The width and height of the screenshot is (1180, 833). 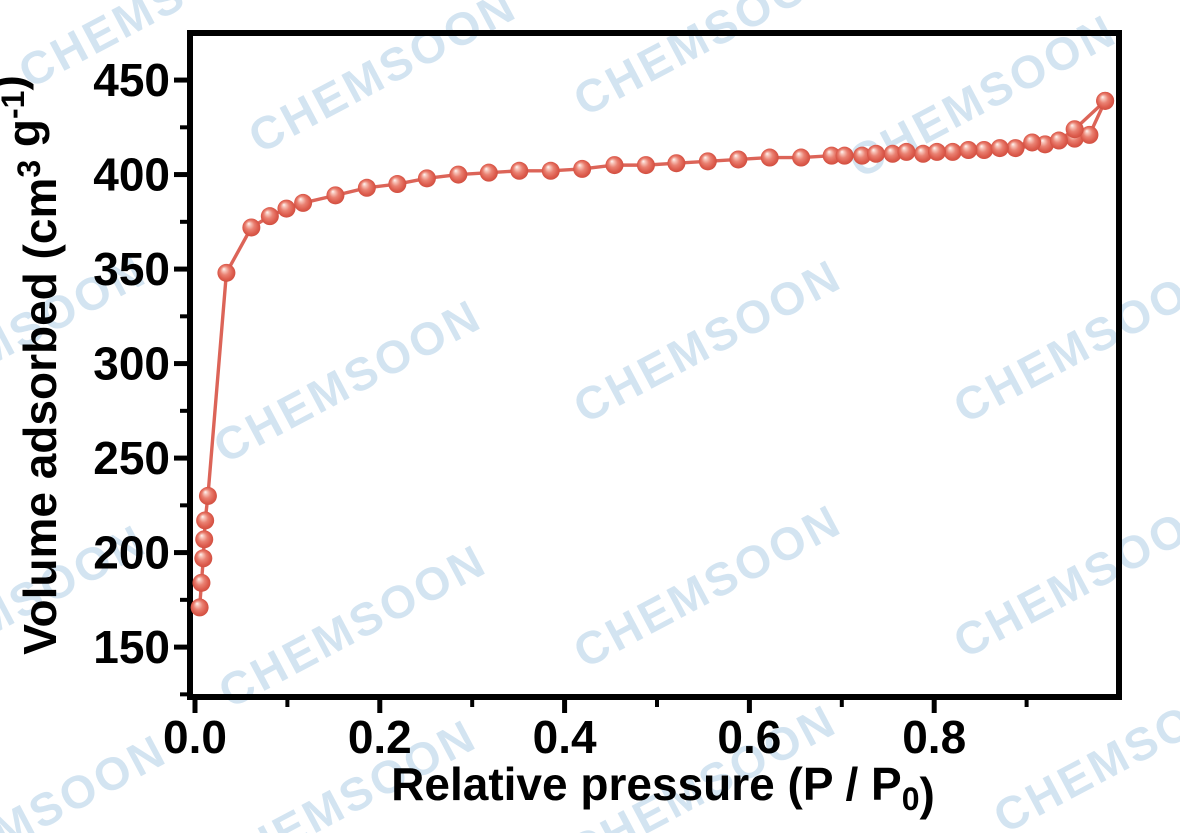 What do you see at coordinates (131, 364) in the screenshot?
I see `y-tick-label: 300` at bounding box center [131, 364].